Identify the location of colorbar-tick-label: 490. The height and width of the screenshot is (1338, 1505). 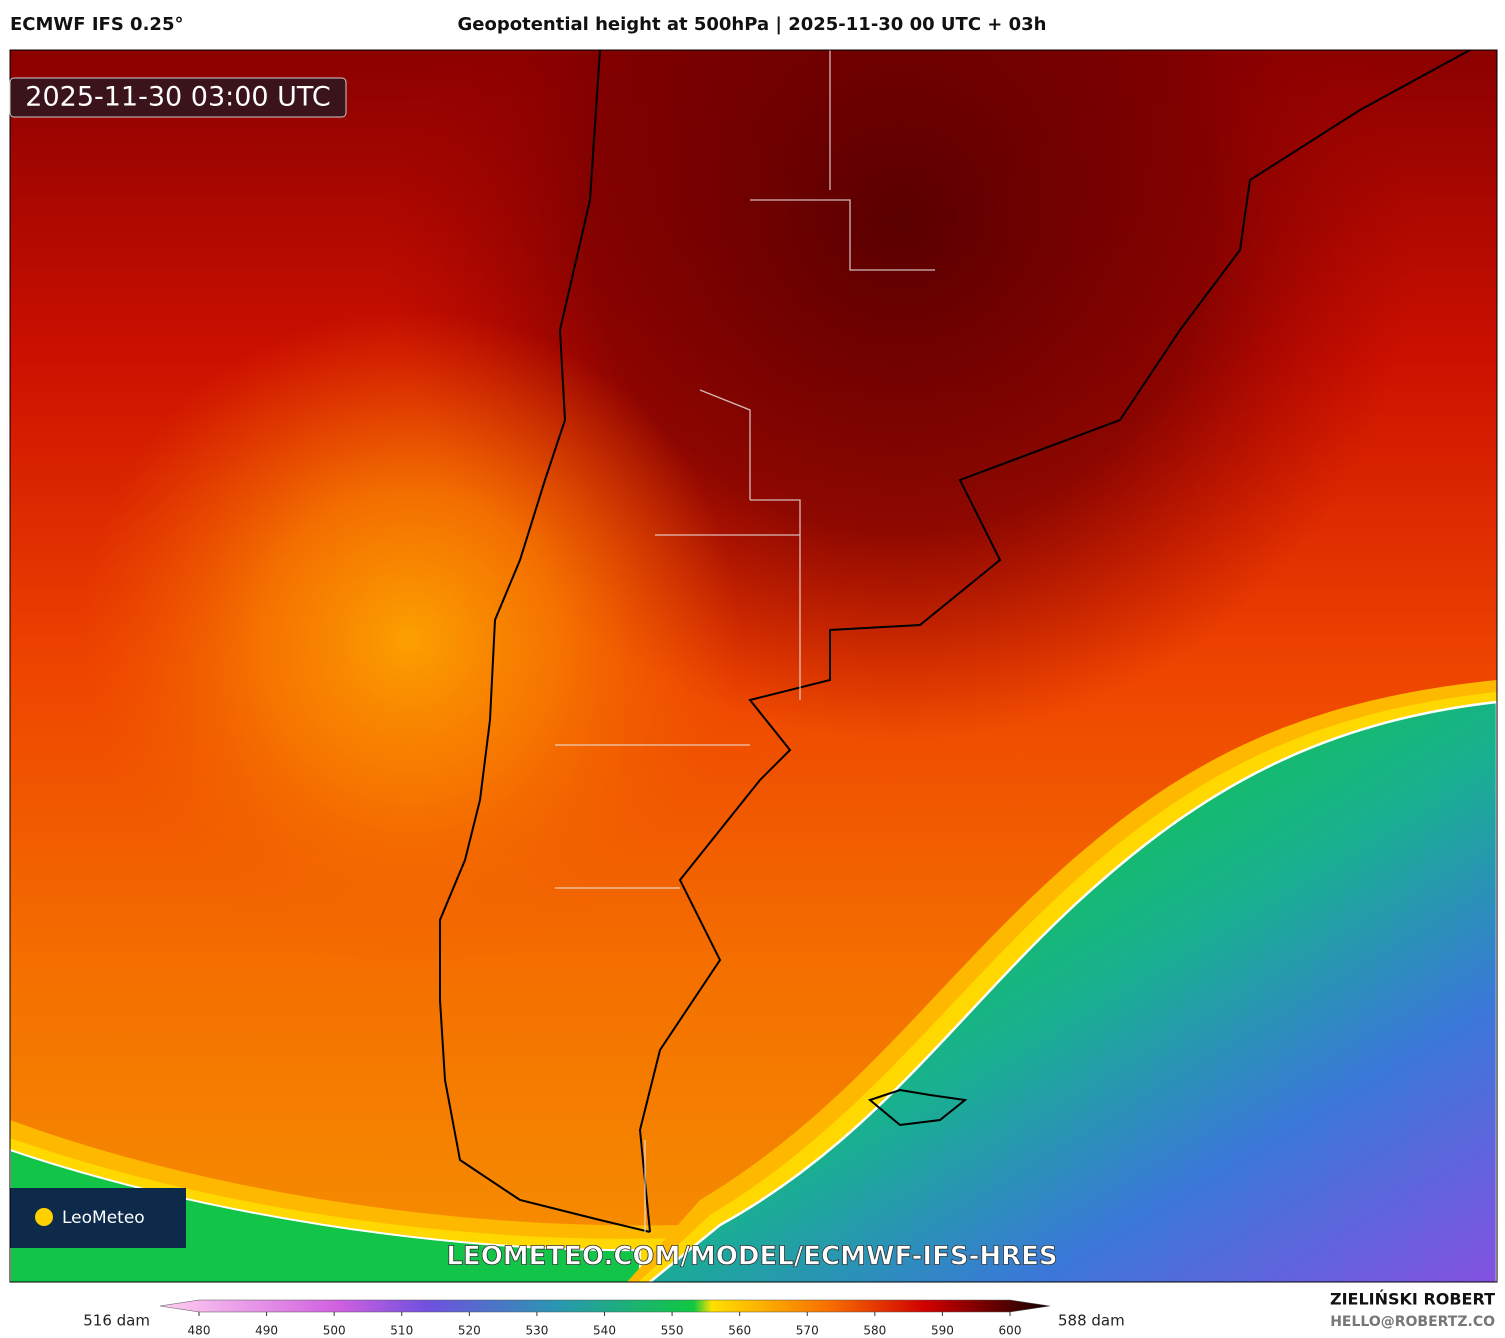
(266, 1331).